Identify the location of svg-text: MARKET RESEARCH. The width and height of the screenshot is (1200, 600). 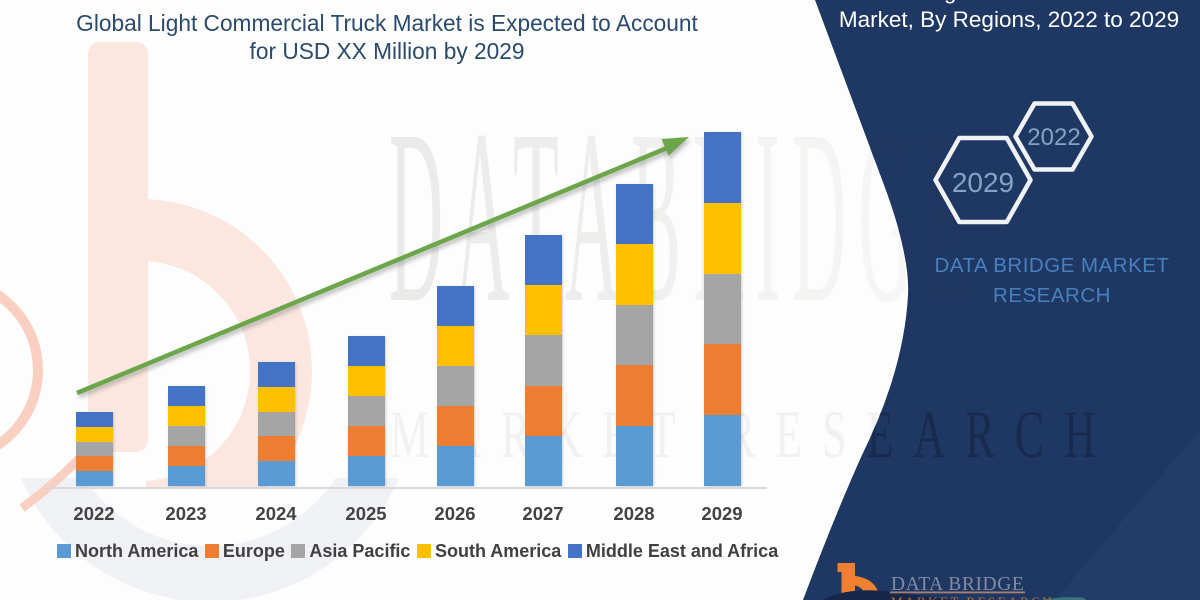
(972, 597).